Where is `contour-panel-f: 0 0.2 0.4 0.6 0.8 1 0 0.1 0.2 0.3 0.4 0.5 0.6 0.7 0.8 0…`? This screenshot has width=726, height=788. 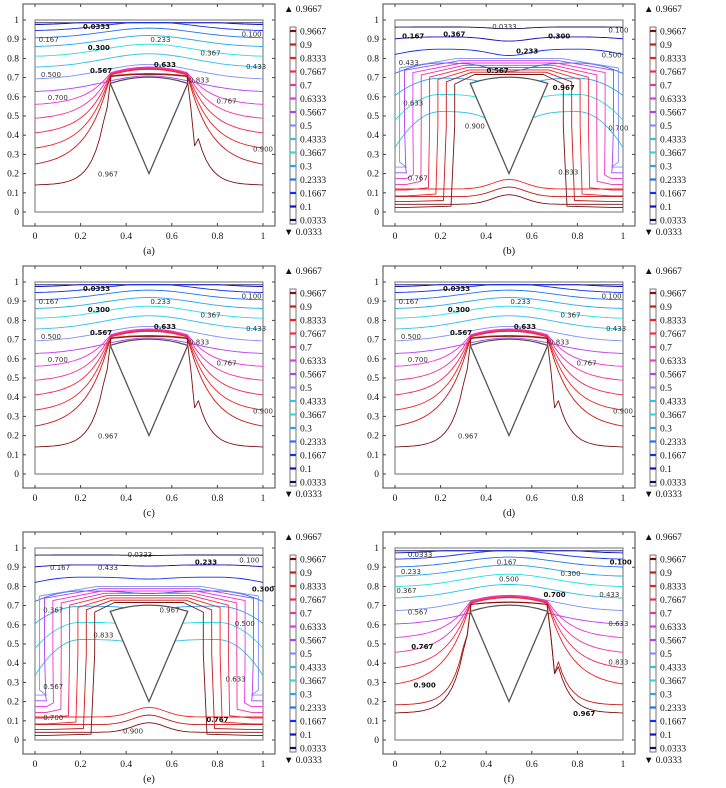 contour-panel-f: 0 0.2 0.4 0.6 0.8 1 0 0.1 0.2 0.3 0.4 0.5 0.6 0.7 0.8 0… is located at coordinates (526, 658).